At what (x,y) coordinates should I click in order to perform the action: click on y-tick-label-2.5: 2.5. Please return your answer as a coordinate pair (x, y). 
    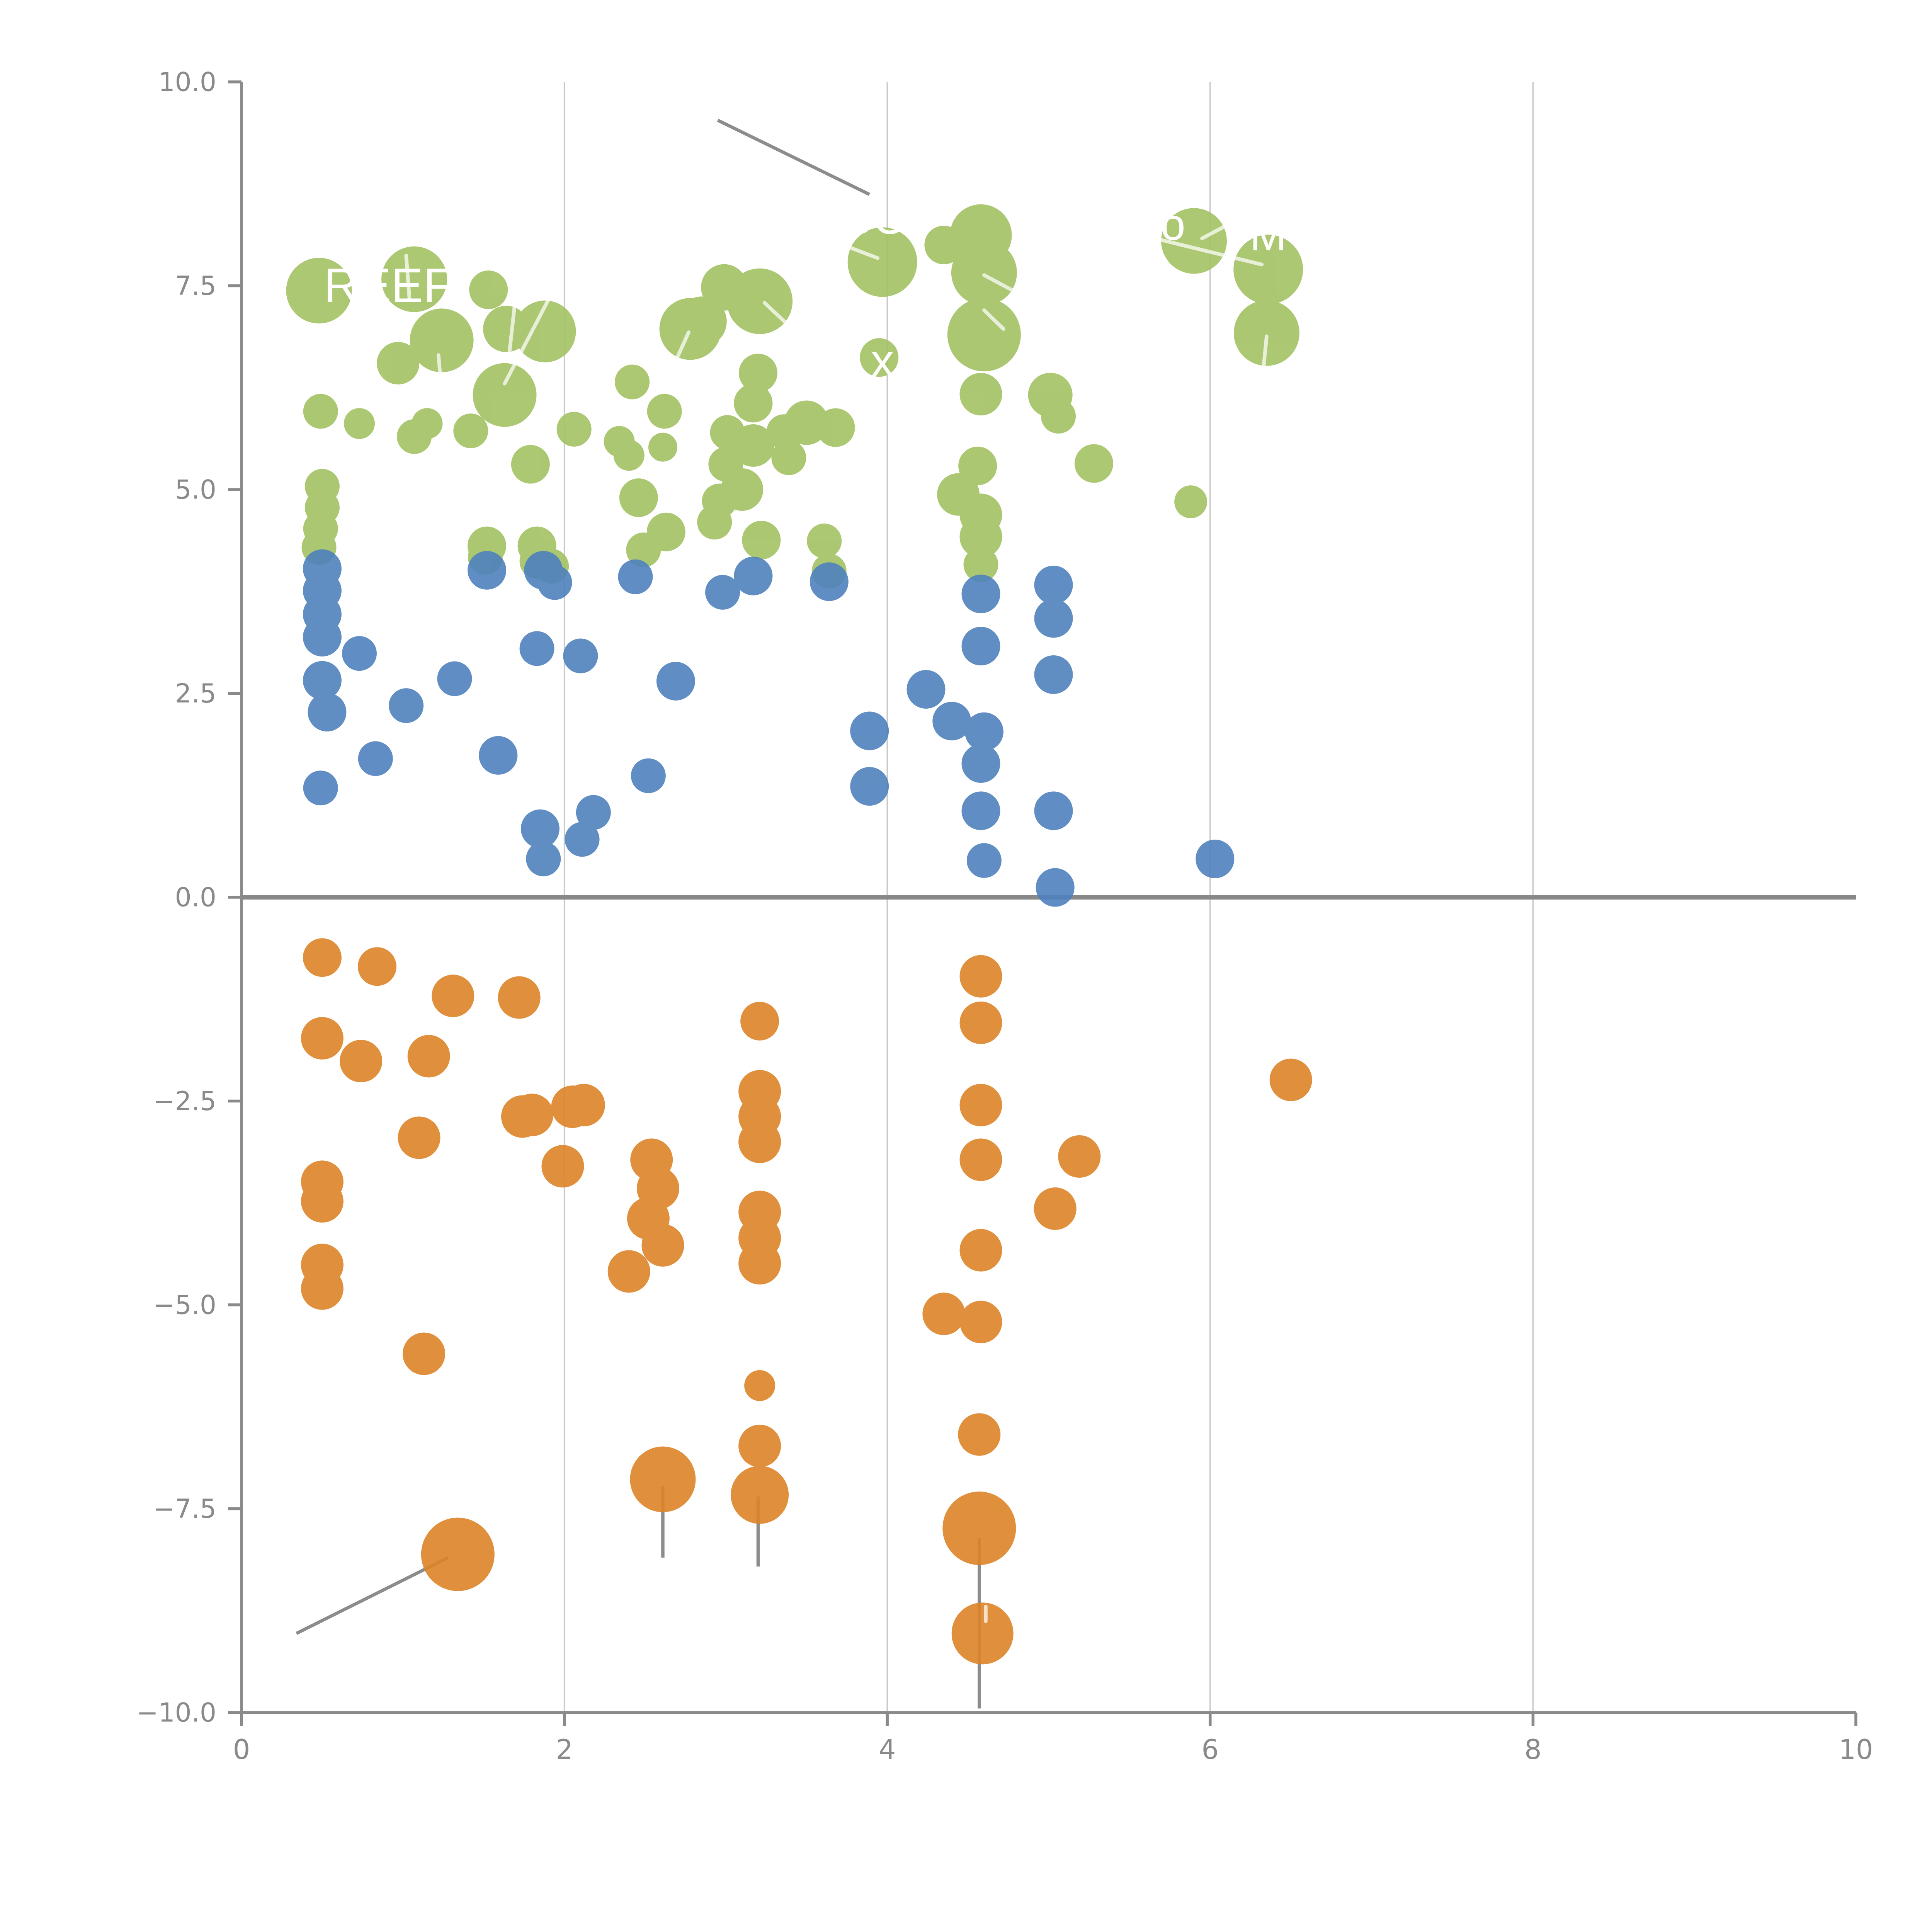
    Looking at the image, I should click on (196, 694).